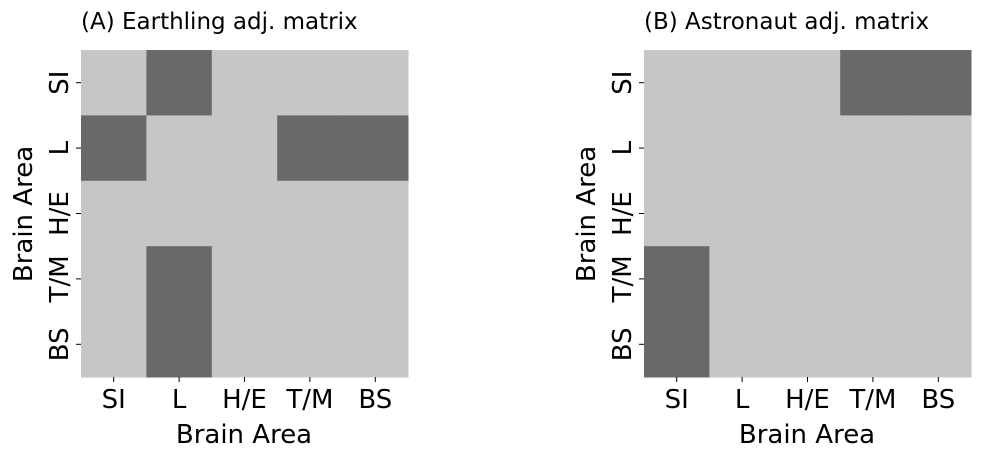 The image size is (981, 459). I want to click on panel-b-xtick-label: L, so click(742, 400).